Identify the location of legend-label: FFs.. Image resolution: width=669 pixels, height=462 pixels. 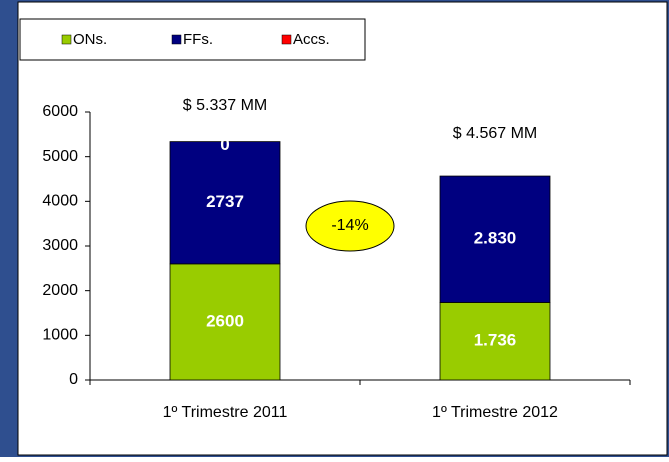
(198, 39).